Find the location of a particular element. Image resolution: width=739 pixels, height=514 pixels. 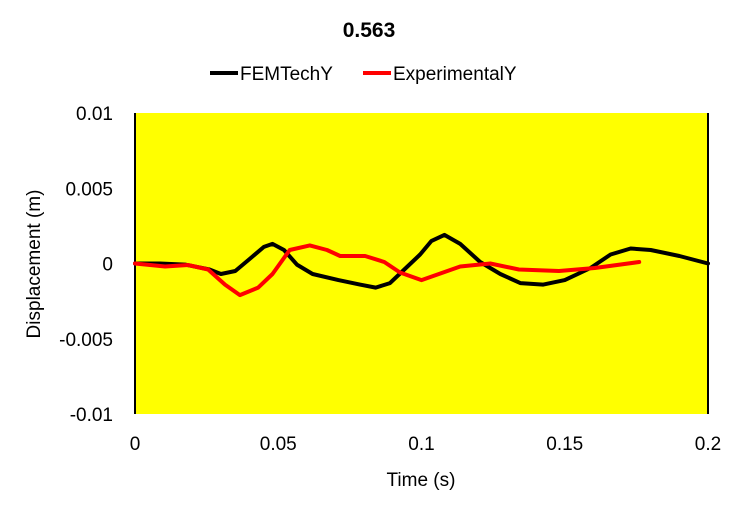

x-tick-label: 0.1 is located at coordinates (421, 444).